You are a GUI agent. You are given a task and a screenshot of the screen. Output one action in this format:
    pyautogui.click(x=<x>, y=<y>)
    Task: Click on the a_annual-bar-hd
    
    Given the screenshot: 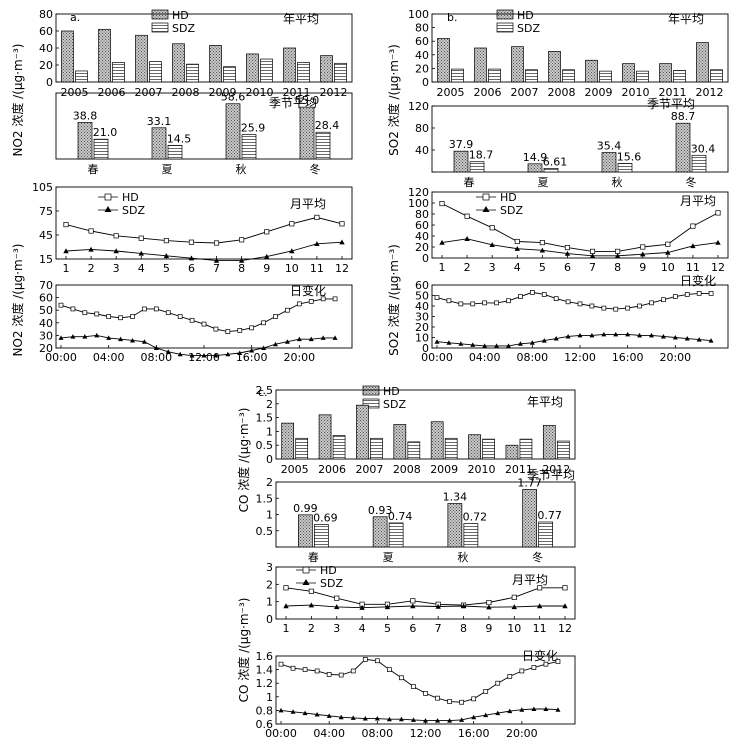 What is the action you would take?
    pyautogui.click(x=289, y=65)
    